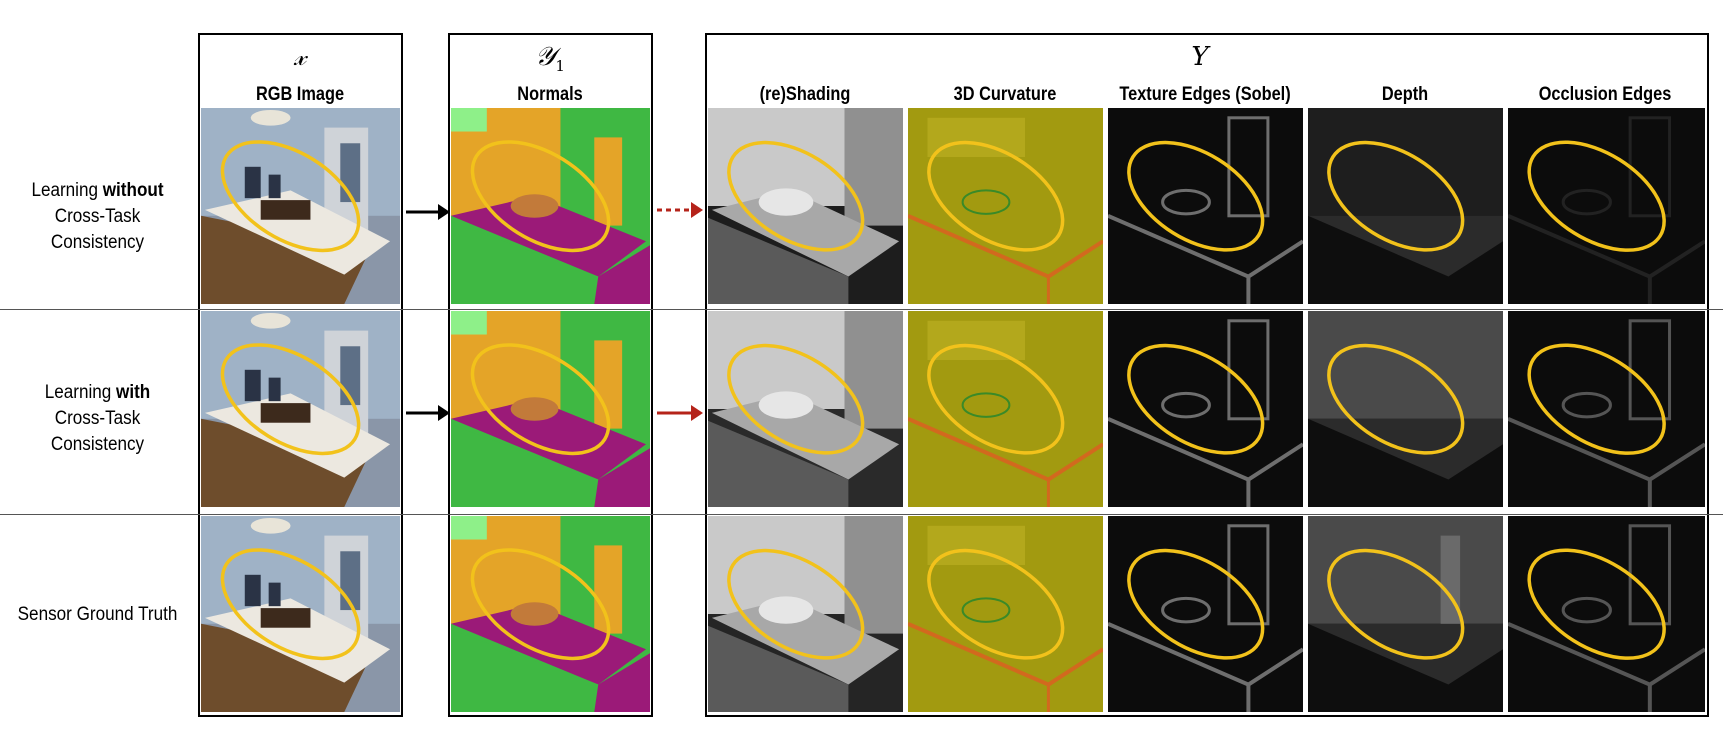 This screenshot has height=742, width=1723. I want to click on tile-depth-with, so click(1405, 409).